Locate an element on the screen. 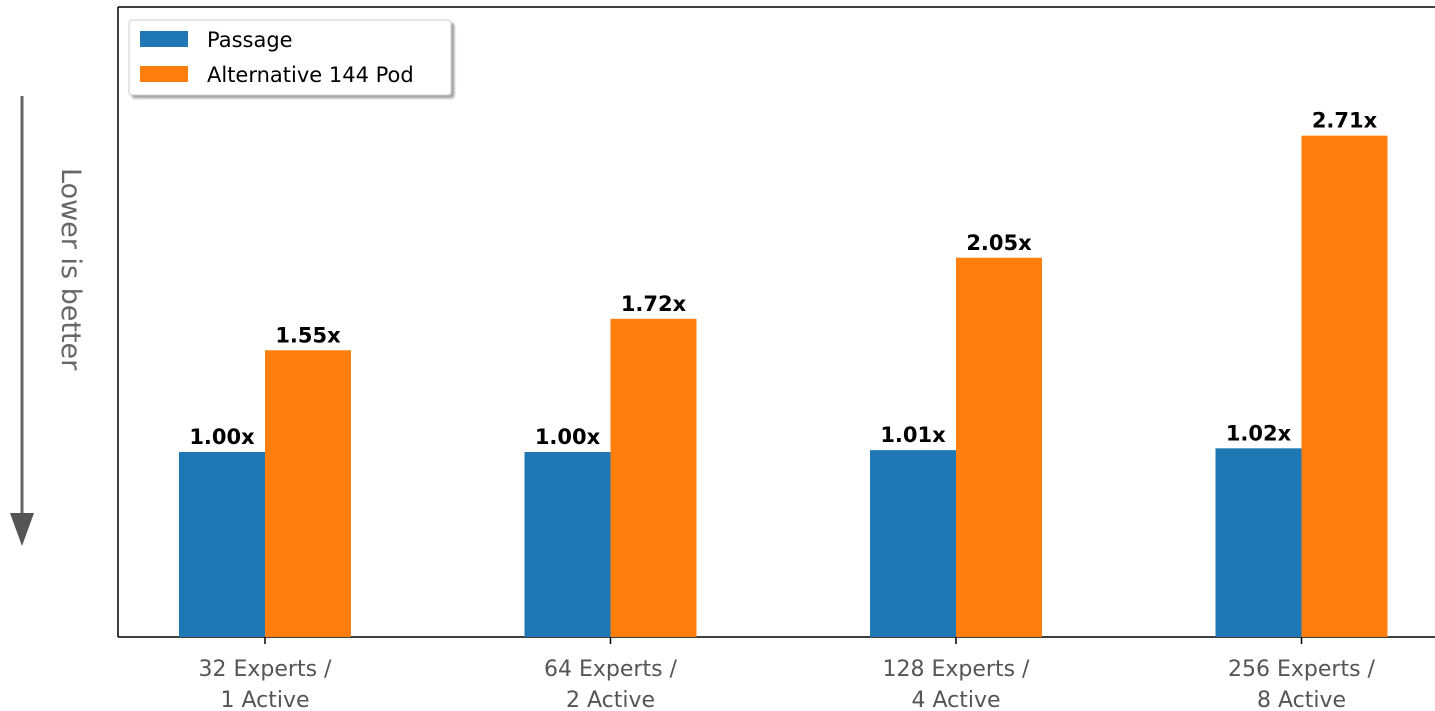  x-tick-label-line-4-2: 8 Active is located at coordinates (1301, 699).